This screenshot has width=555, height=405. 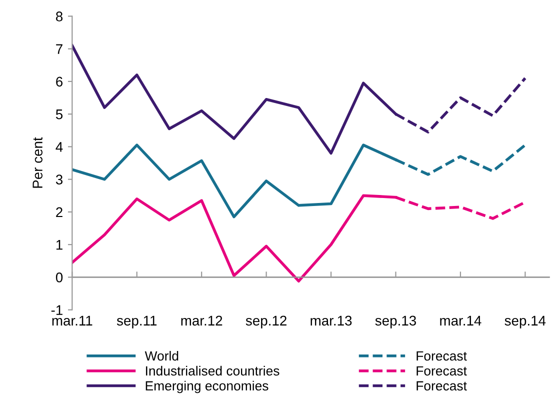 I want to click on y-tick-label: 0, so click(x=59, y=277).